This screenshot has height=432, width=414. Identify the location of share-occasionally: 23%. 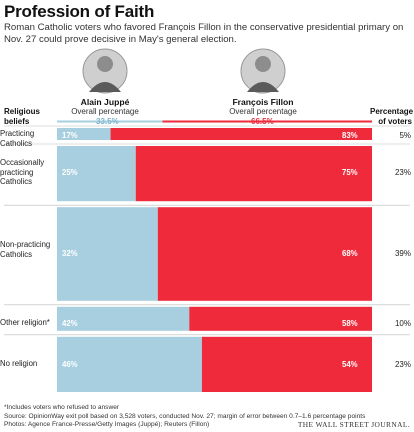
(402, 172).